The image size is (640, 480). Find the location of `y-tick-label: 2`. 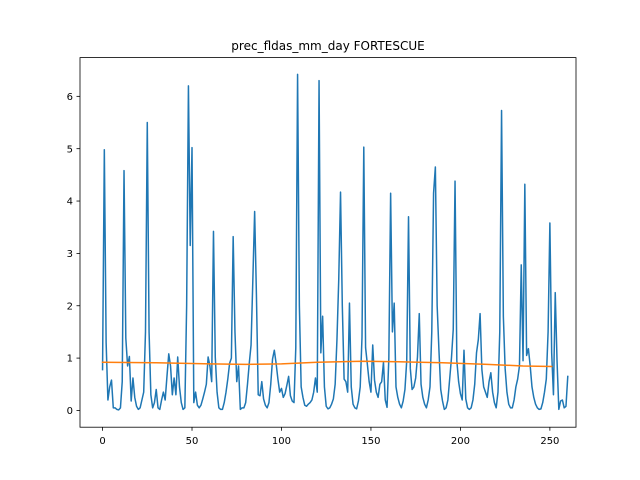

y-tick-label: 2 is located at coordinates (70, 306).